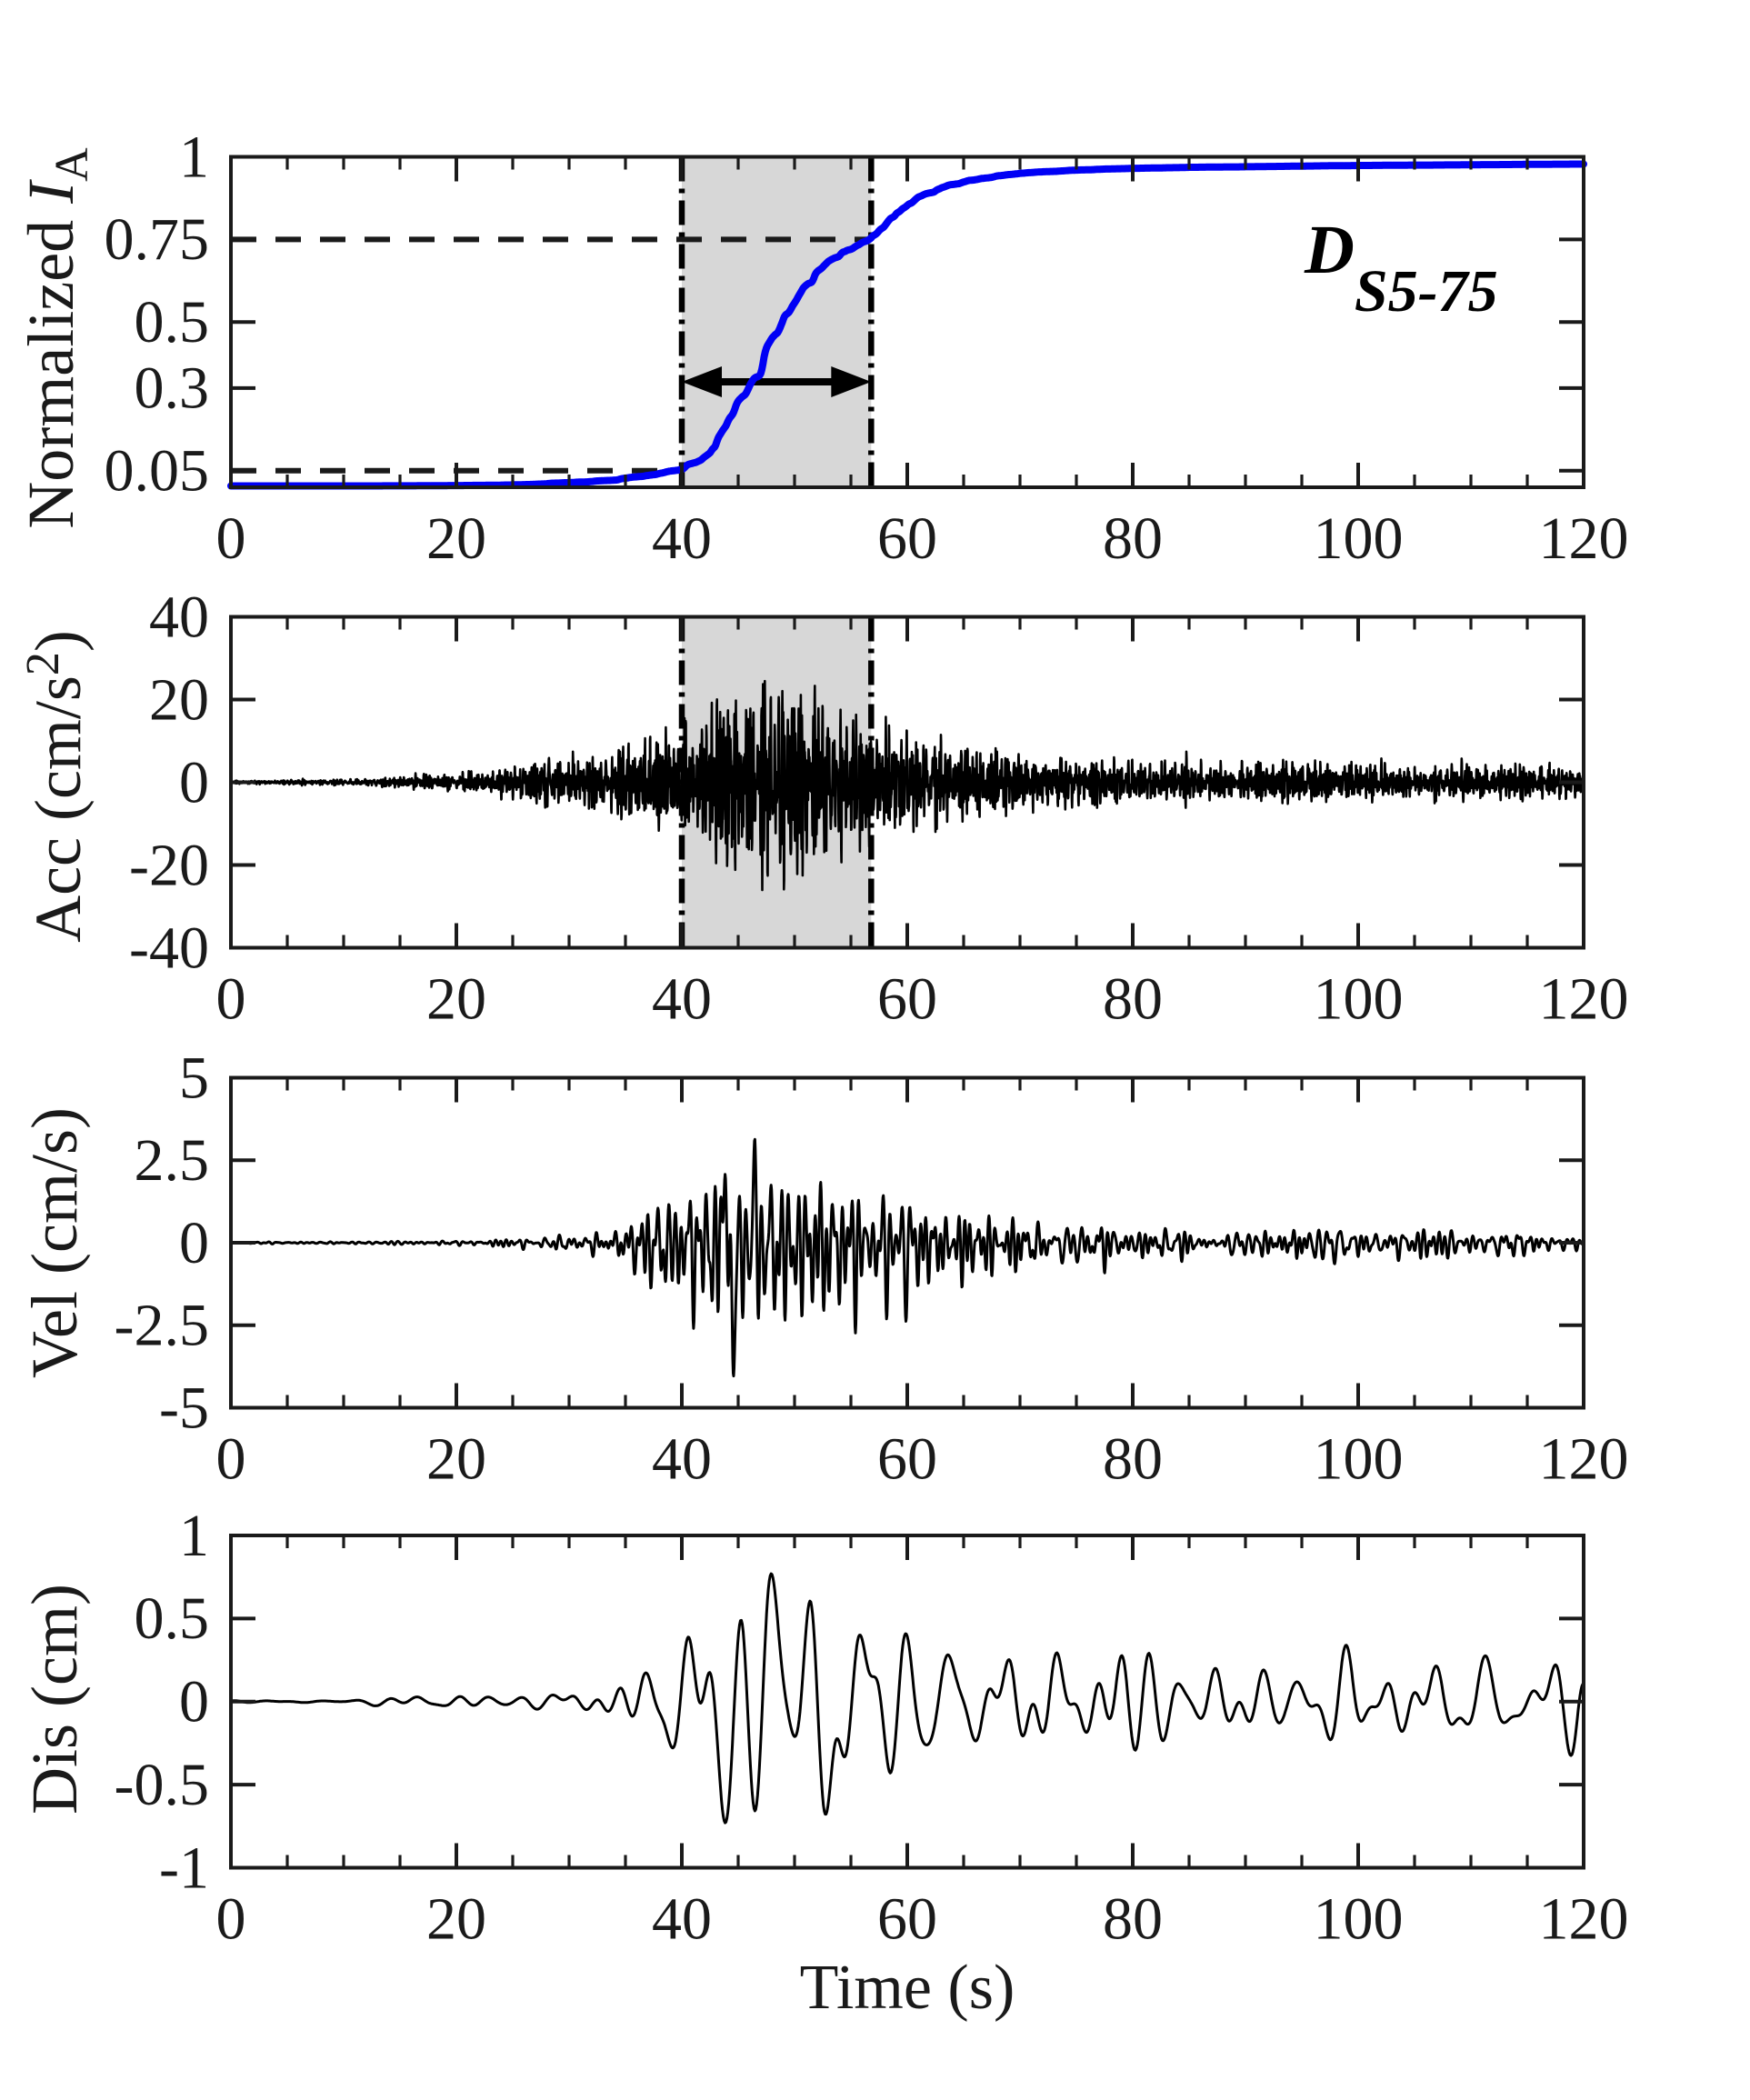 Image resolution: width=1750 pixels, height=2100 pixels. What do you see at coordinates (56, 786) in the screenshot?
I see `svg-text: Acc (cm/s2)` at bounding box center [56, 786].